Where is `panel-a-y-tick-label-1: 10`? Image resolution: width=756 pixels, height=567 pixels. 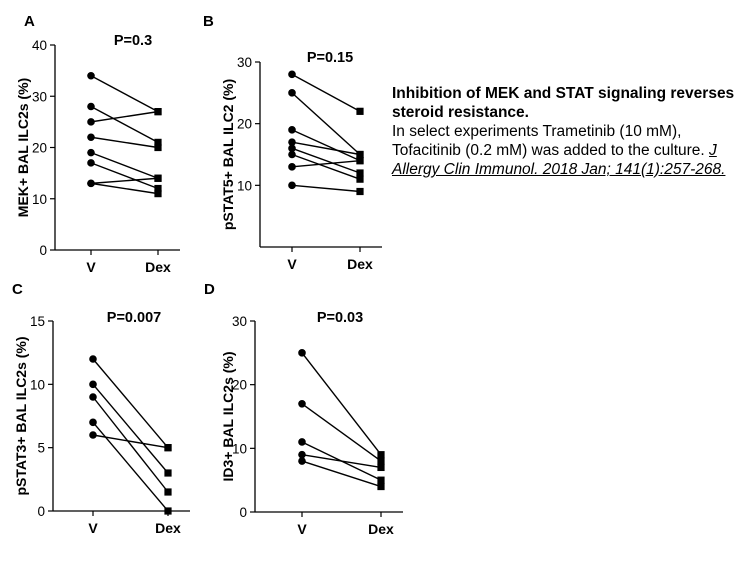
panel-a-y-tick-label-1: 10 is located at coordinates (39, 199).